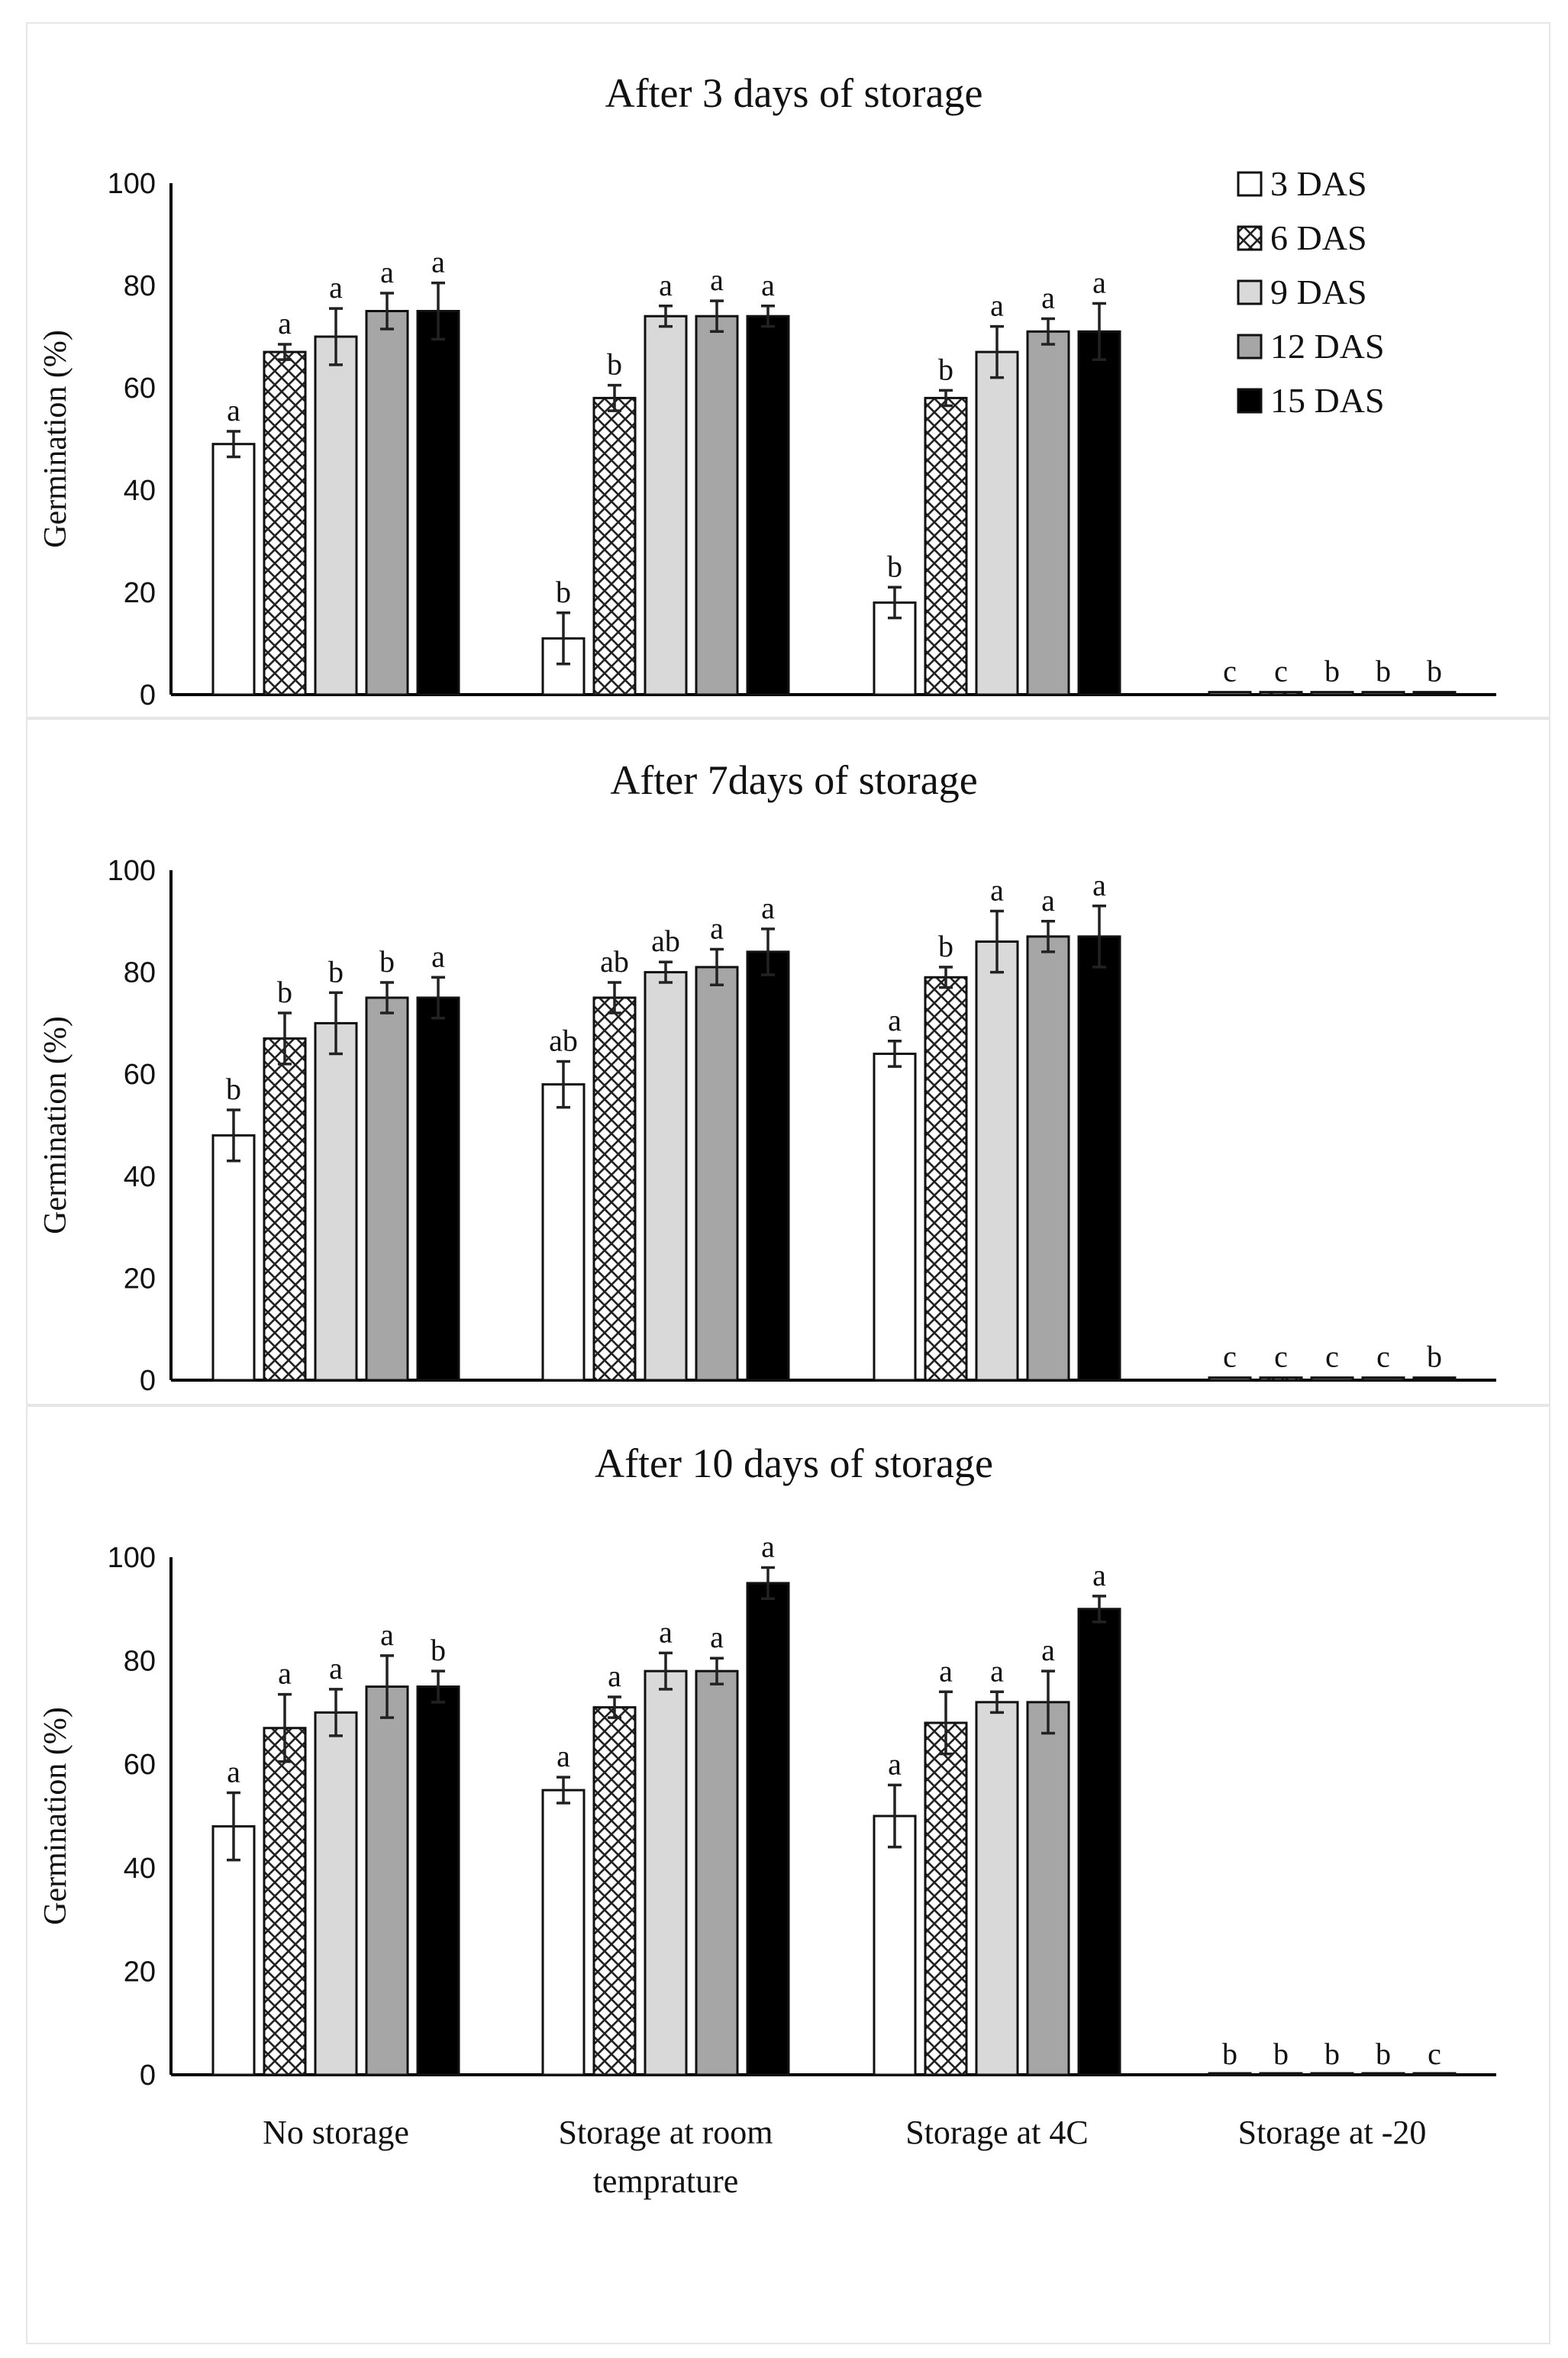 The image size is (1568, 2358). What do you see at coordinates (997, 2132) in the screenshot?
I see `category-label: Storage at 4C` at bounding box center [997, 2132].